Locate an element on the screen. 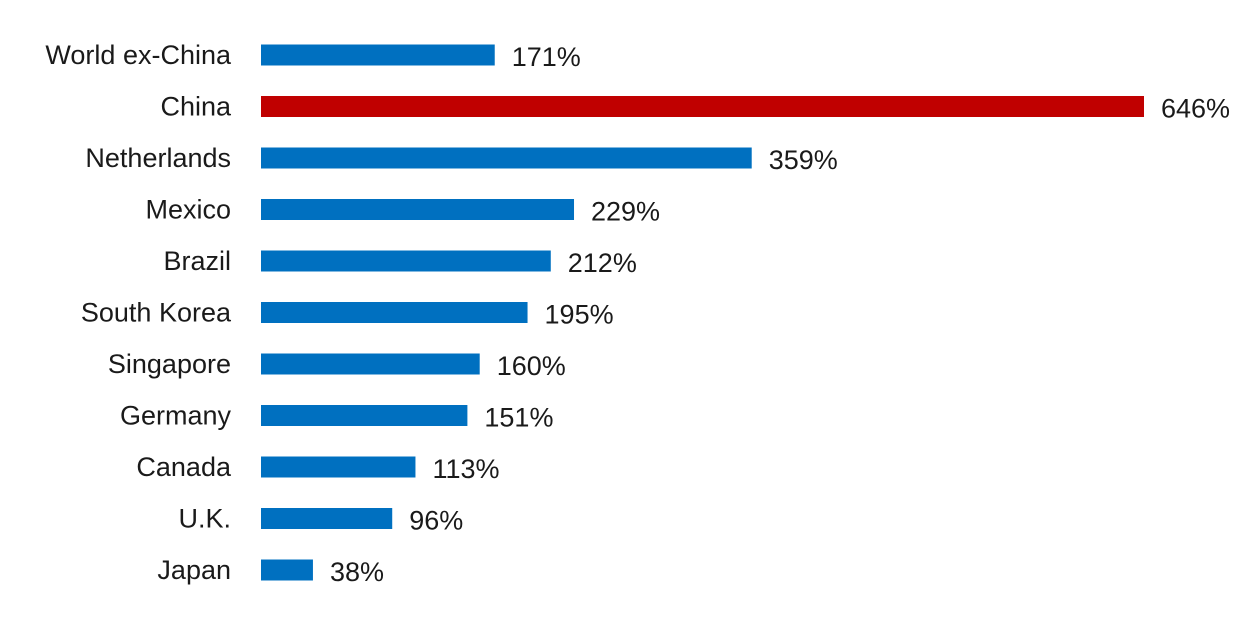  value-label: 113% is located at coordinates (465, 469).